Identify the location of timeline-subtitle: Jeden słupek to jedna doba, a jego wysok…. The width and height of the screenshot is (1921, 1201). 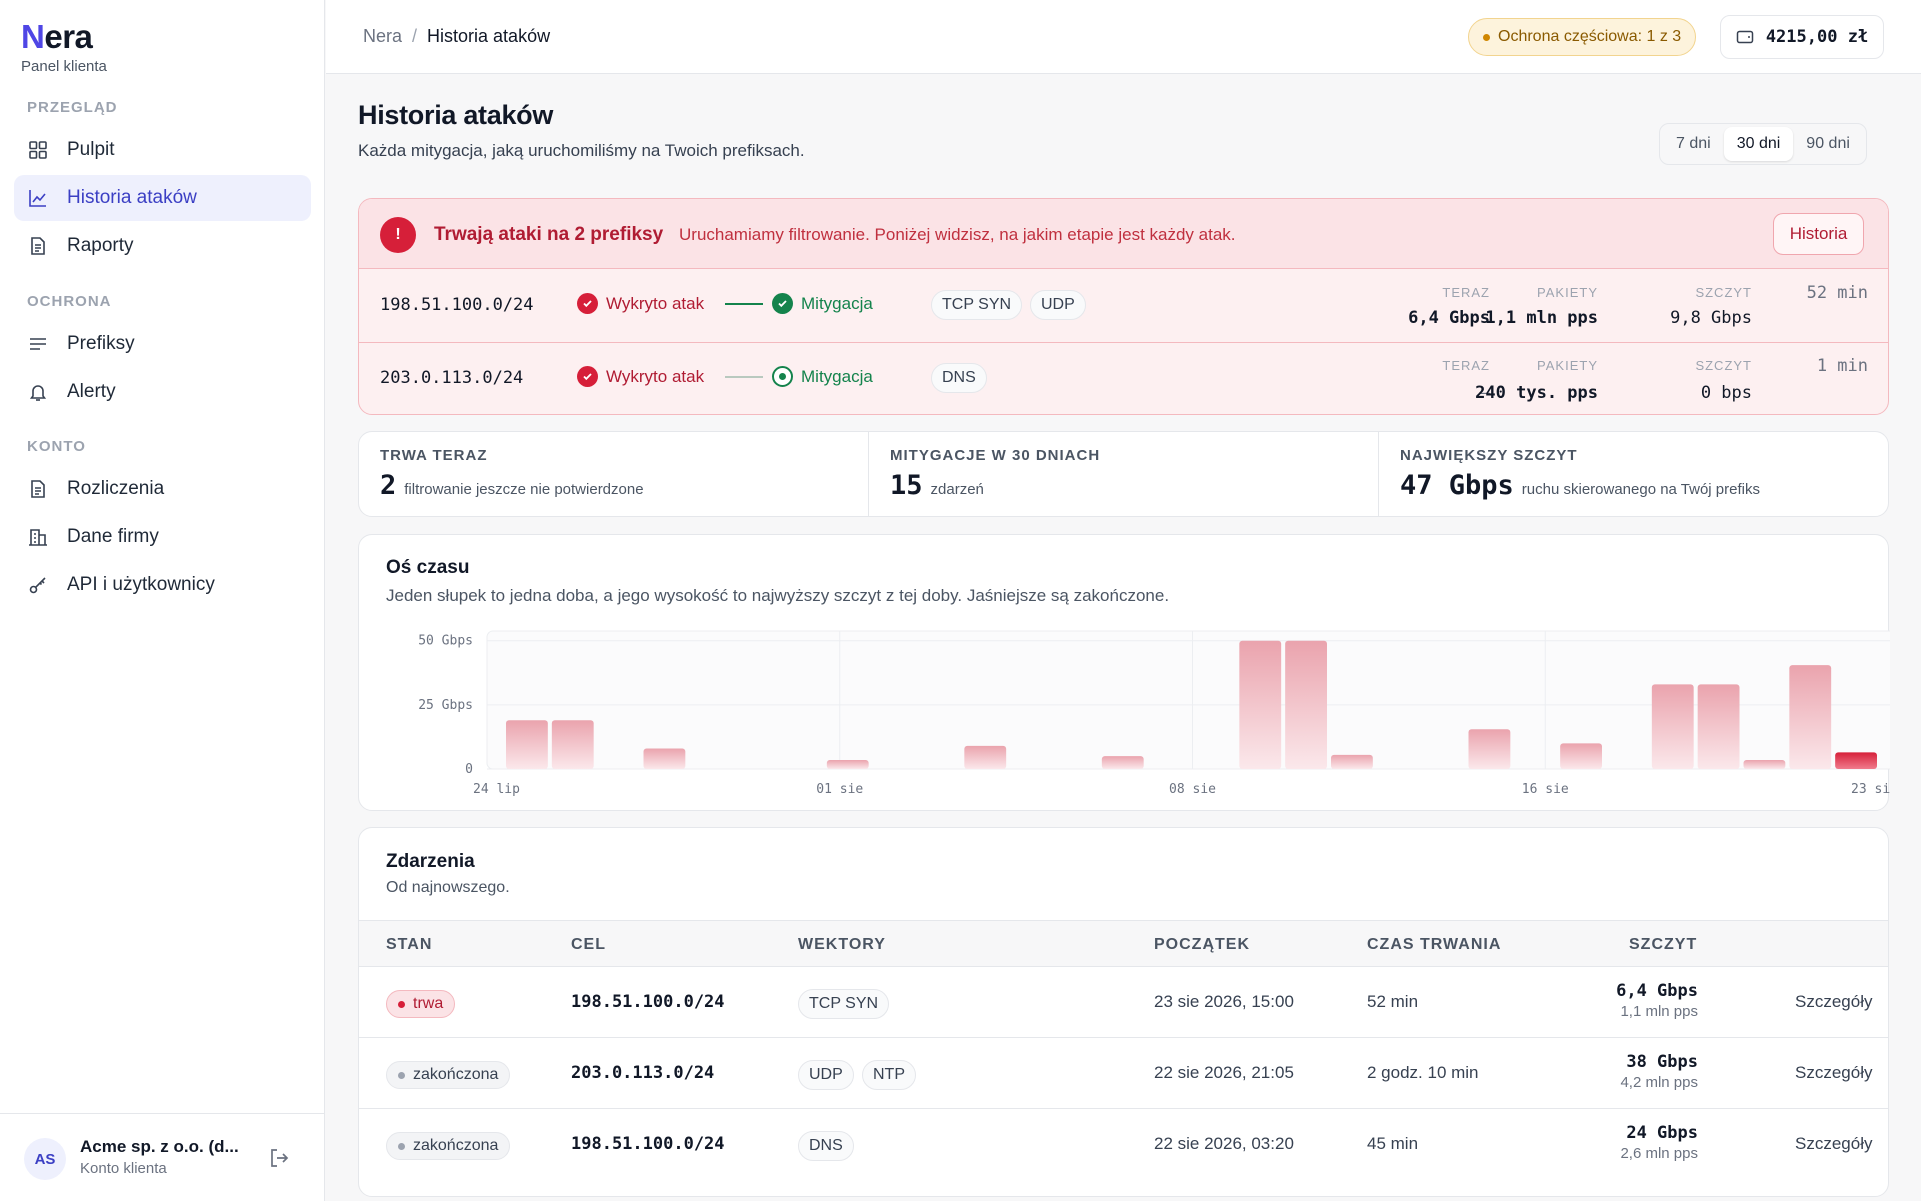
(778, 595).